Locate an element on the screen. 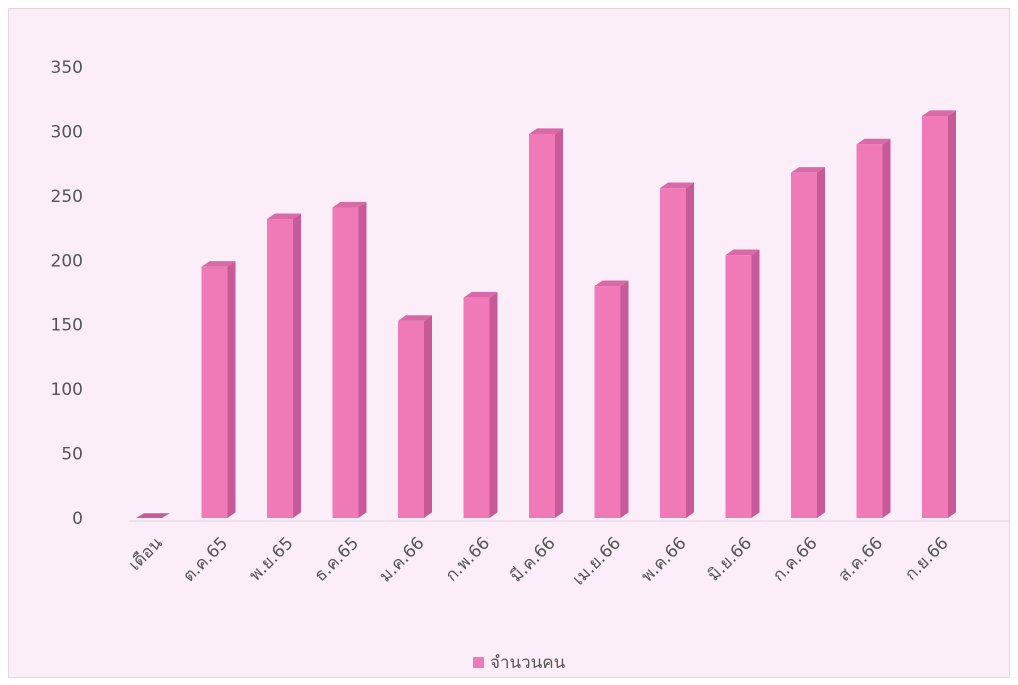 Image resolution: width=1018 pixels, height=685 pixels. x-tick-label: ก.ย.66 is located at coordinates (926, 558).